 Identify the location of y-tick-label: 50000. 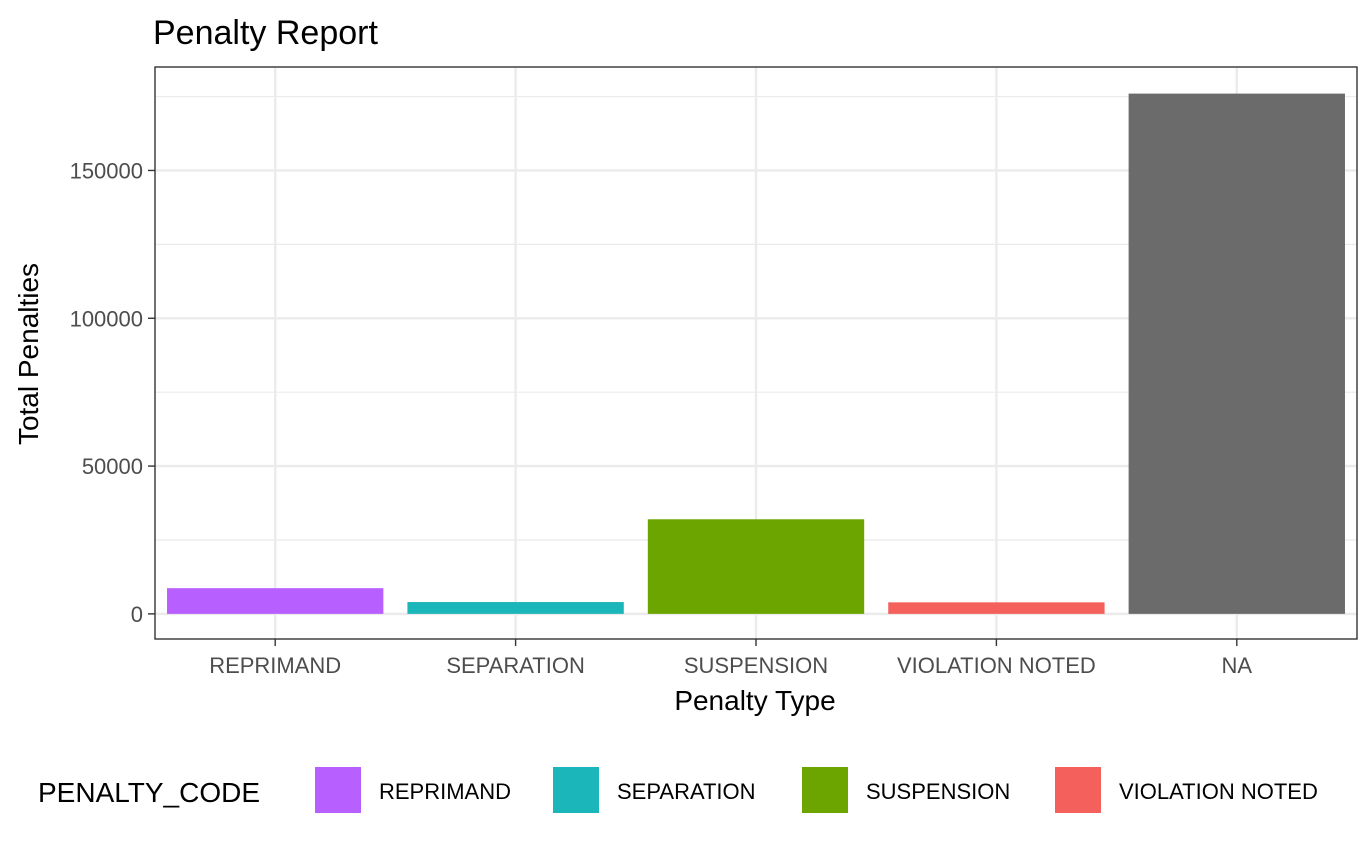
(112, 466).